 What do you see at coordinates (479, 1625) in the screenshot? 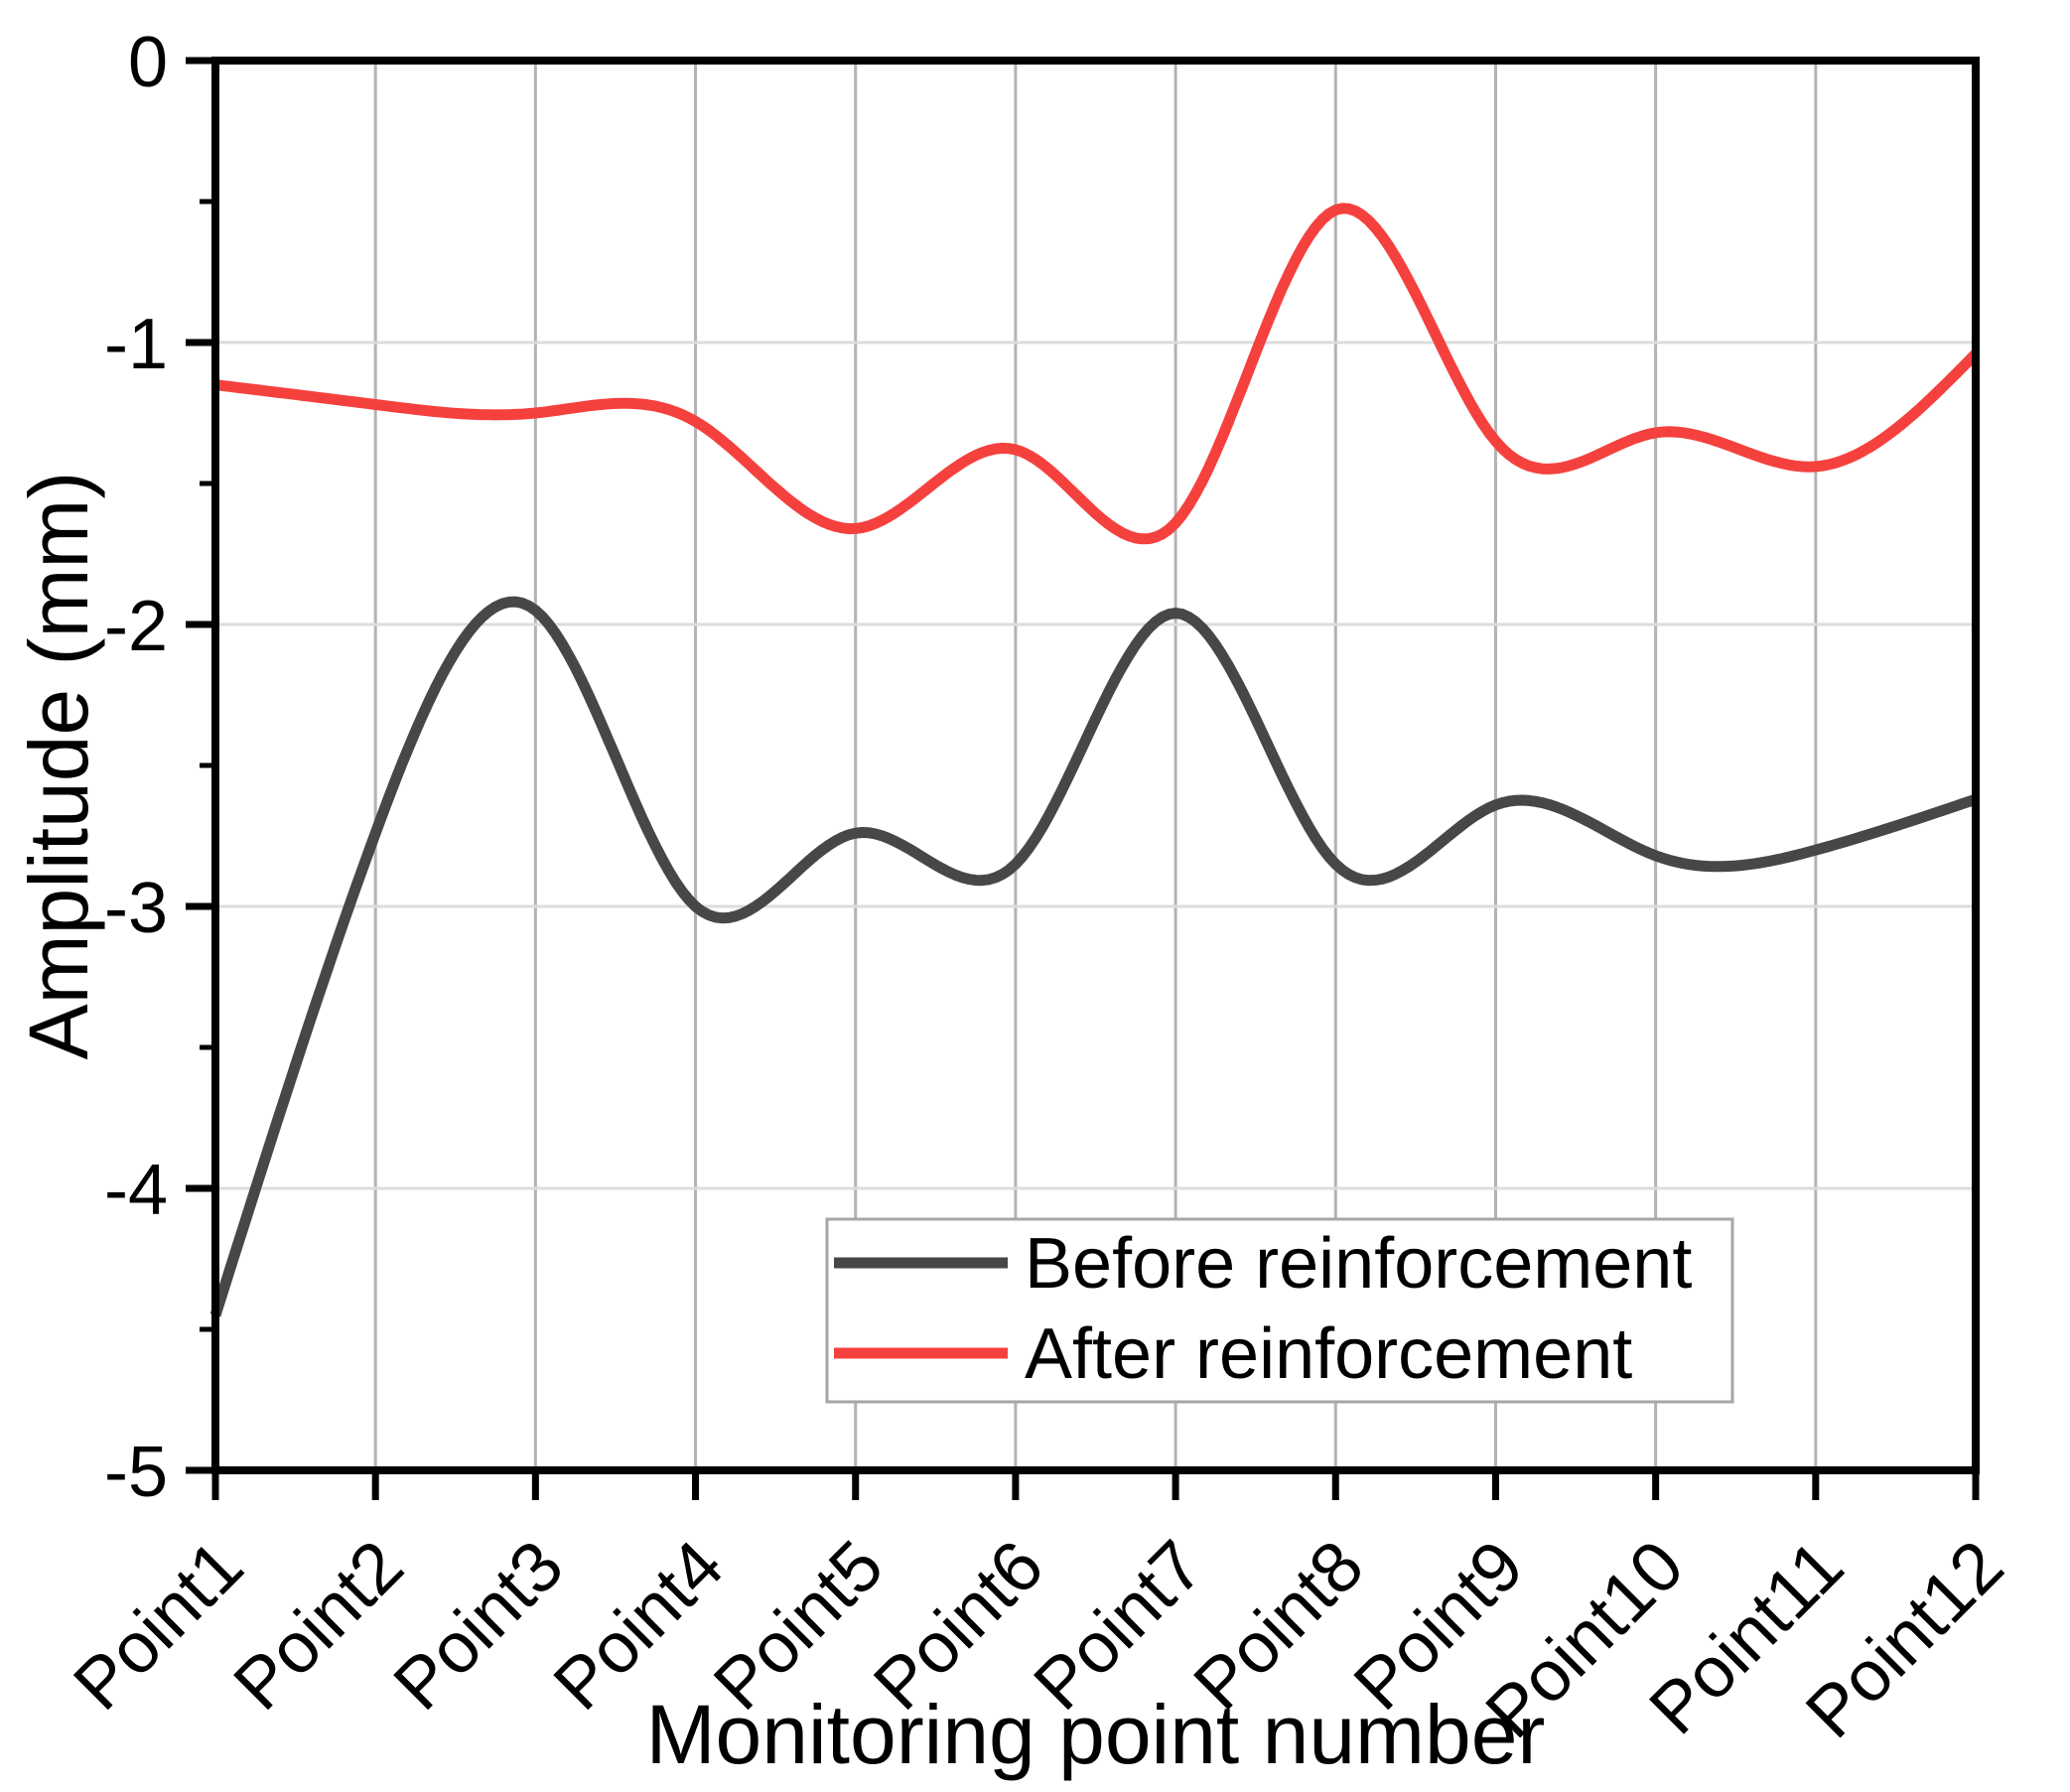
I see `x-tick-label: Point3` at bounding box center [479, 1625].